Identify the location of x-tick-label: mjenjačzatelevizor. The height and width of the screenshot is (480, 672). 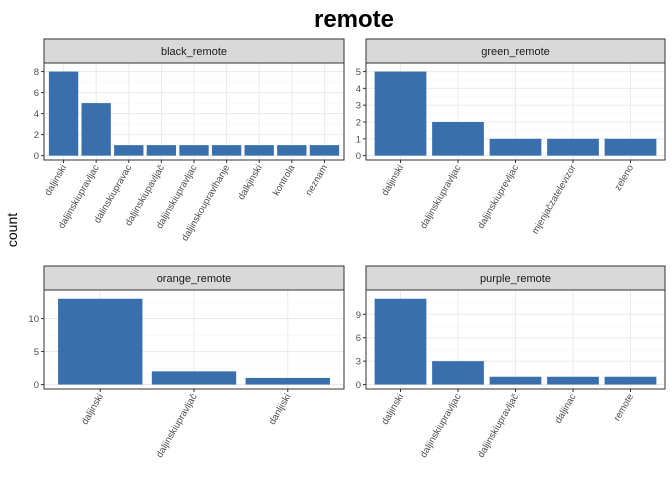
(554, 199).